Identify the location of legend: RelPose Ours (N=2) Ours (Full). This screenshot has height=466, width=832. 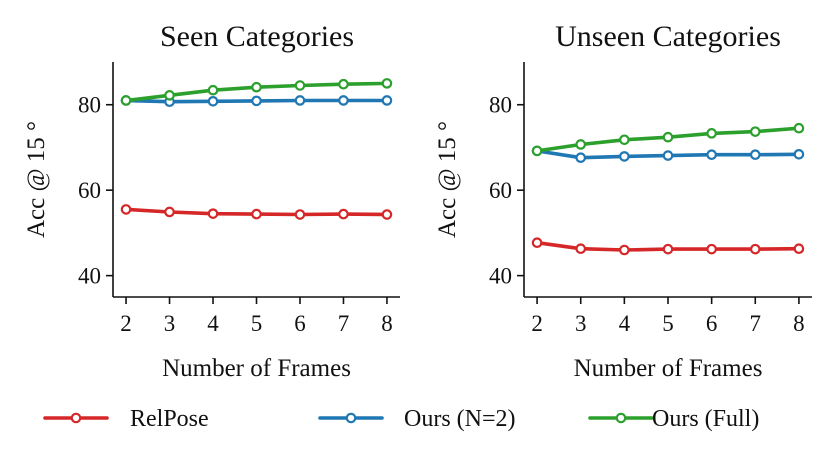
(401, 419).